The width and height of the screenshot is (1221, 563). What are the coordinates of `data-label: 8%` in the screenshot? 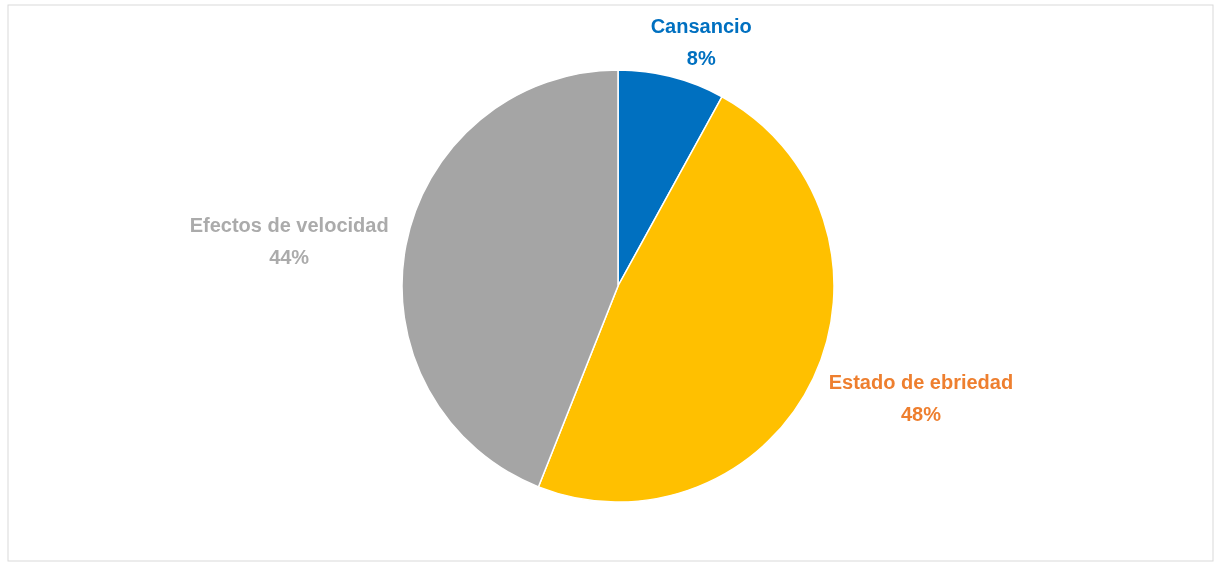 It's located at (701, 58).